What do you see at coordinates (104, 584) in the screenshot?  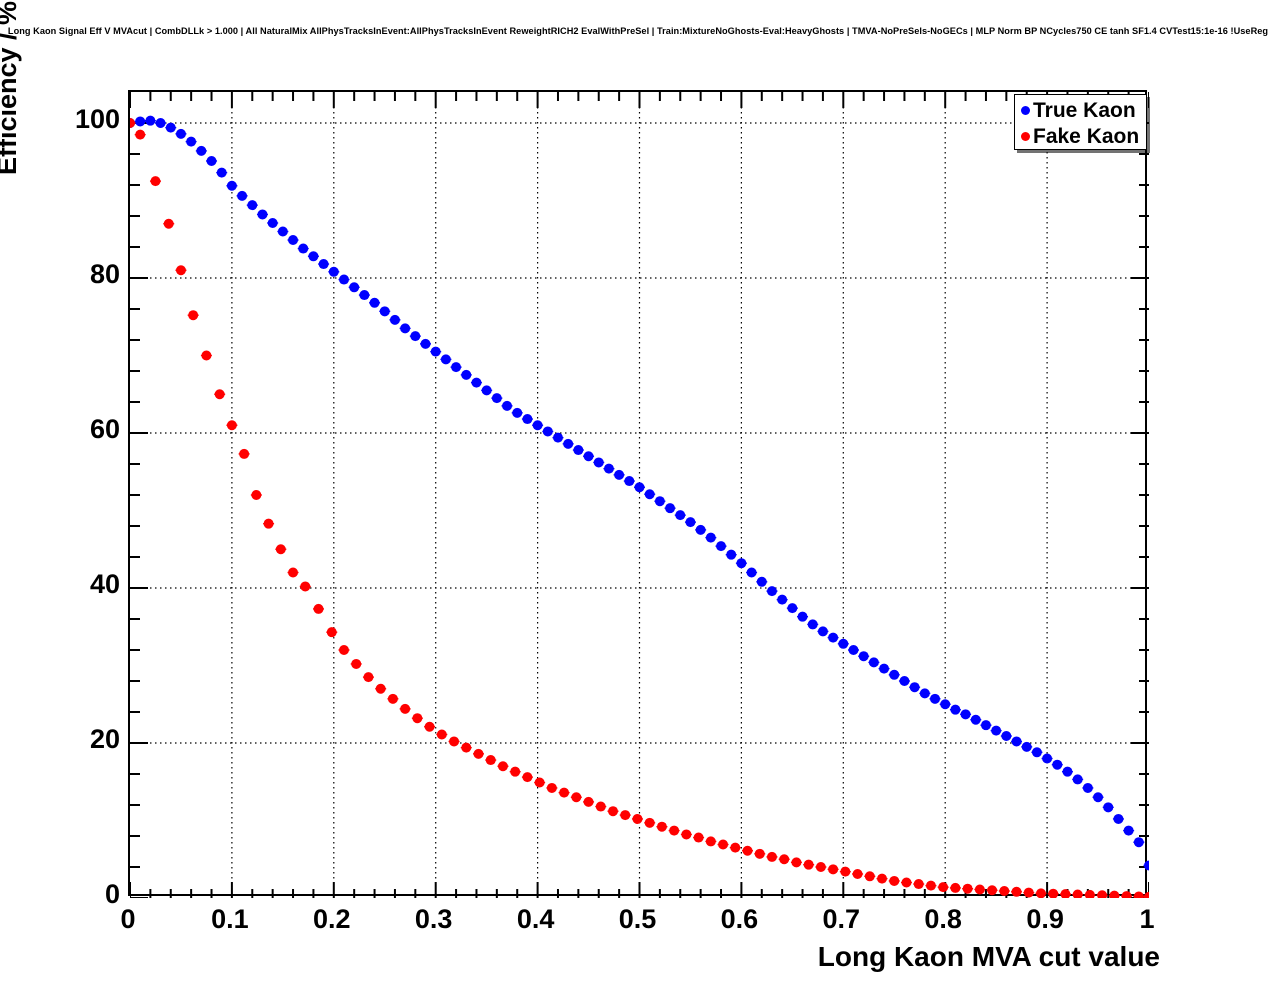 I see `y-tick-label: 40` at bounding box center [104, 584].